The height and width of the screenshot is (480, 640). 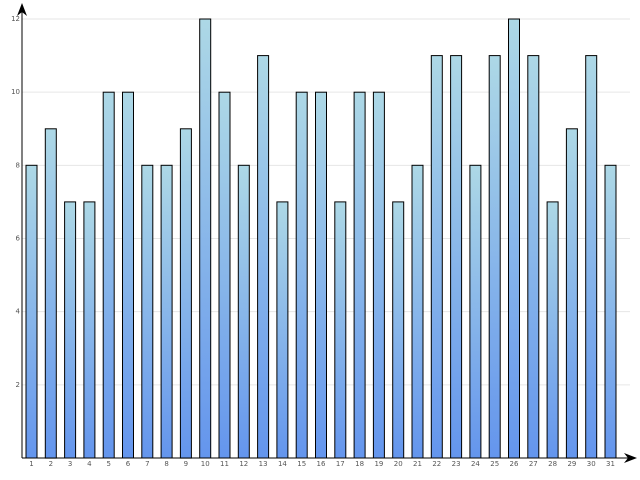 I want to click on x-tick-label: 4, so click(x=89, y=464).